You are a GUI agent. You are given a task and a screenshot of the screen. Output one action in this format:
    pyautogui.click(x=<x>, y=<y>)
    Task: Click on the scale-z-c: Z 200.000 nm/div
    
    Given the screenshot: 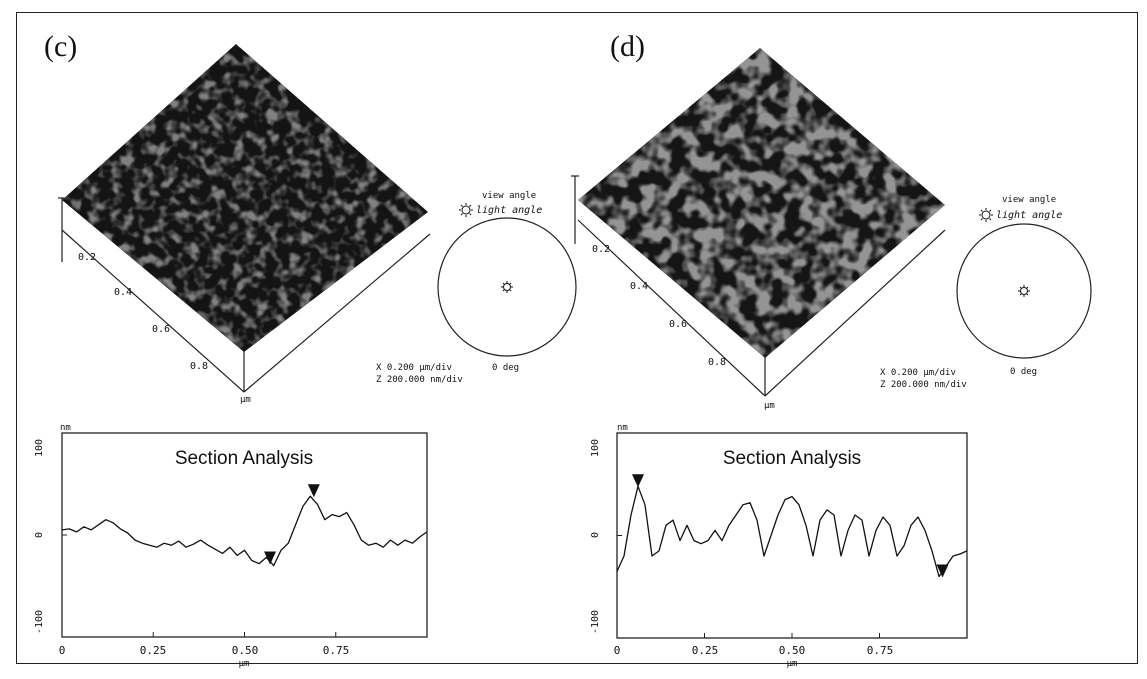 What is the action you would take?
    pyautogui.click(x=419, y=380)
    